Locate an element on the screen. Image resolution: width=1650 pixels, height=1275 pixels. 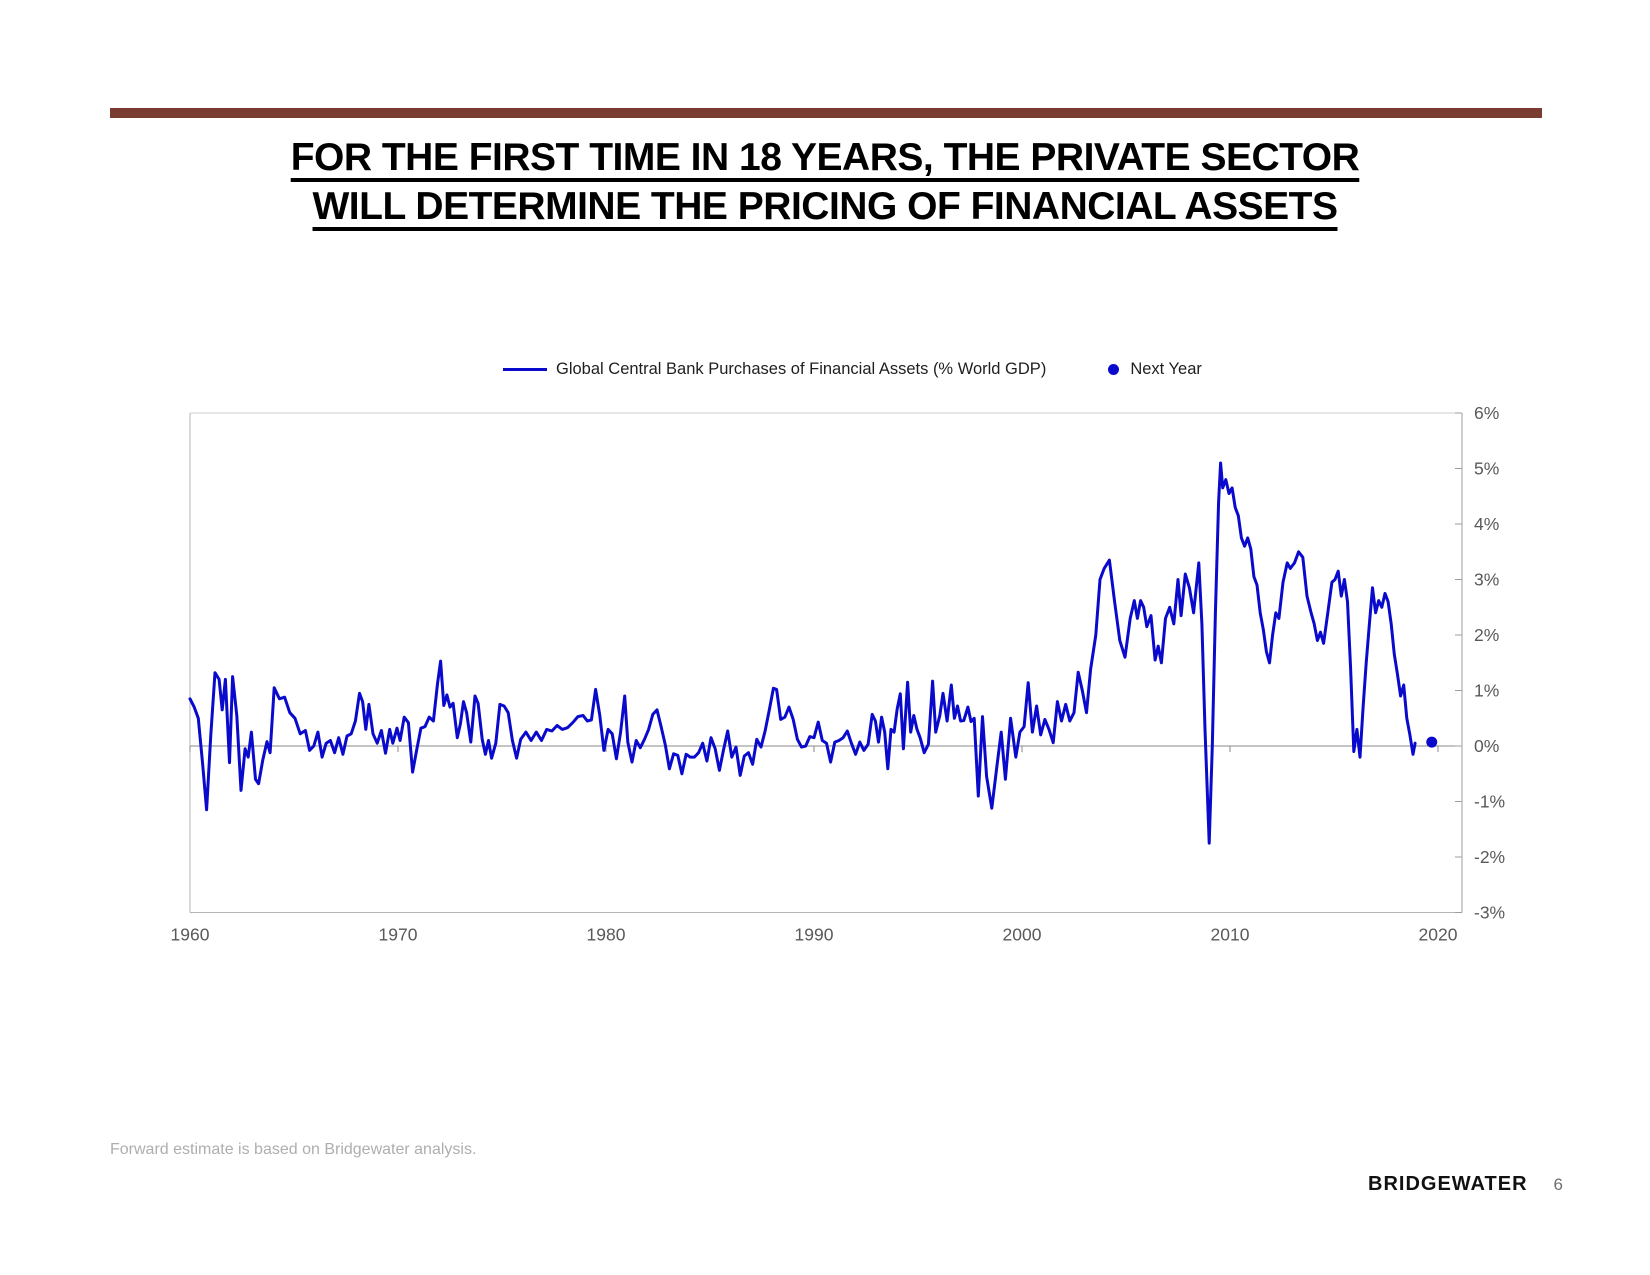
page-number: 6 is located at coordinates (1558, 1184).